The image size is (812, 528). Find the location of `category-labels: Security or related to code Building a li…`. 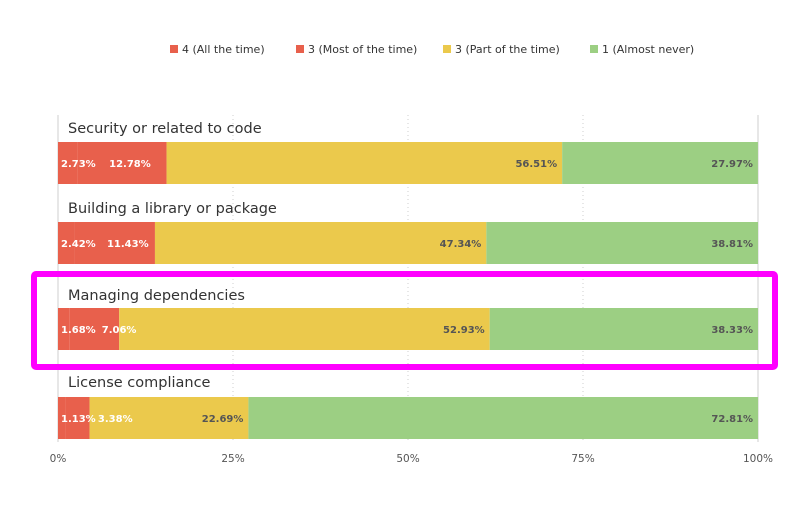

category-labels: Security or related to code Building a li… is located at coordinates (172, 256).